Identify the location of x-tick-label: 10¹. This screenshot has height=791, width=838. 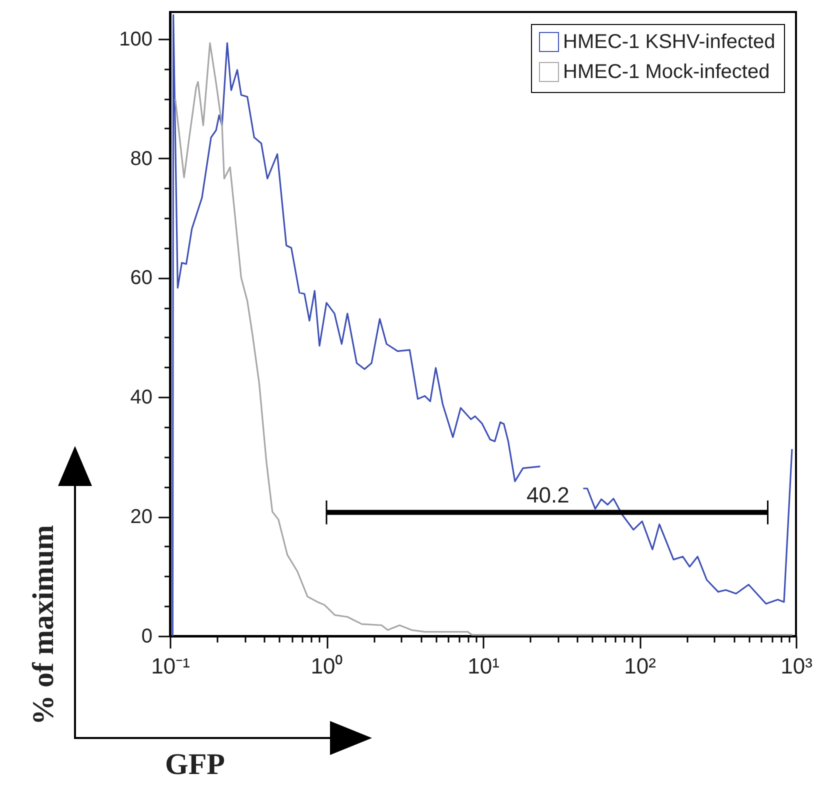
(484, 666).